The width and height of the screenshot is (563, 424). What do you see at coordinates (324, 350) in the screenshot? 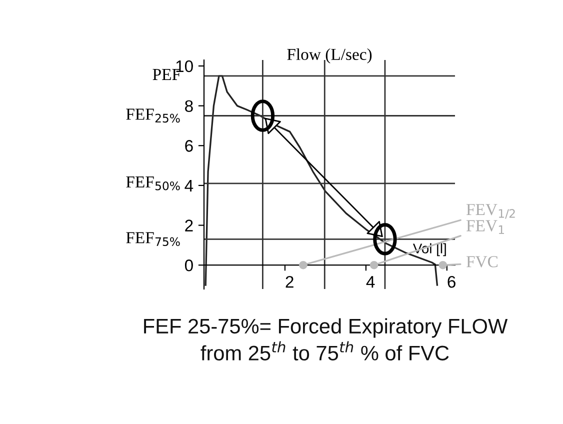
I see `text: from 25$^{th}$ to 75$^{th}$ % of FVC` at bounding box center [324, 350].